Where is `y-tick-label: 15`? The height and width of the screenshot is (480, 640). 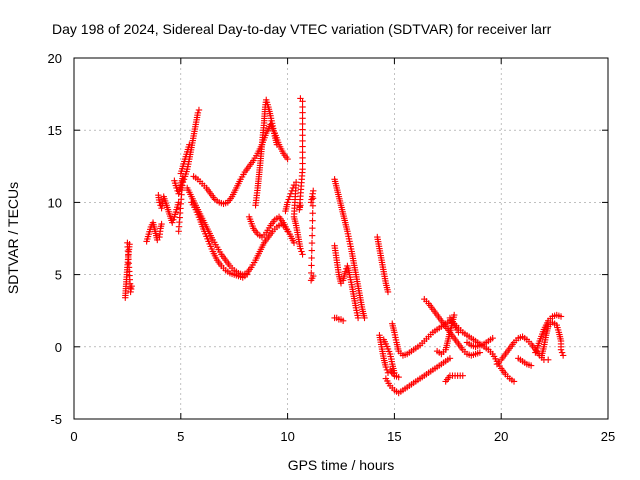
y-tick-label: 15 is located at coordinates (55, 130).